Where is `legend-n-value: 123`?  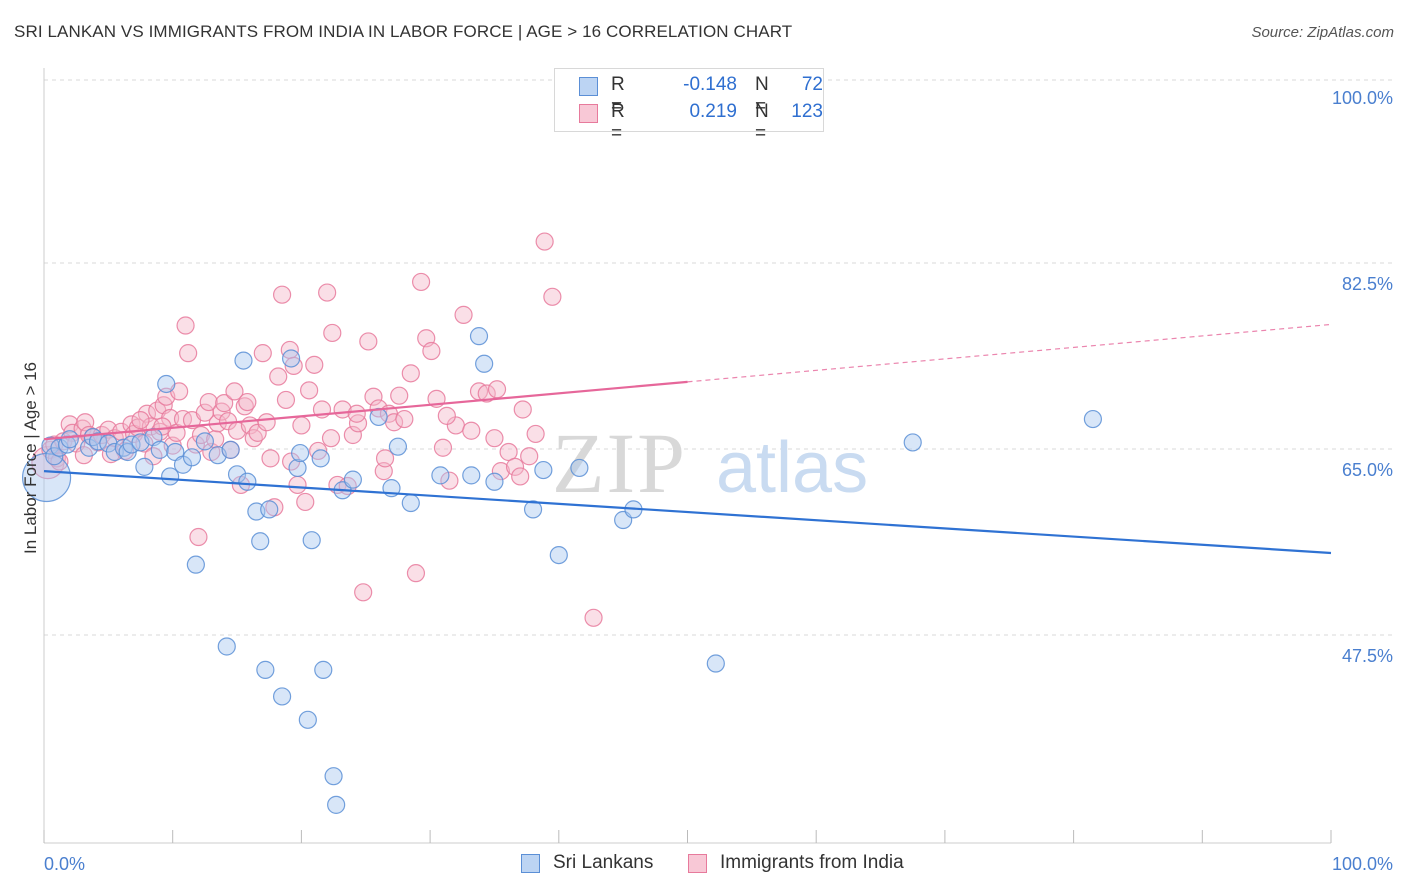 legend-n-value: 123 is located at coordinates (807, 111).